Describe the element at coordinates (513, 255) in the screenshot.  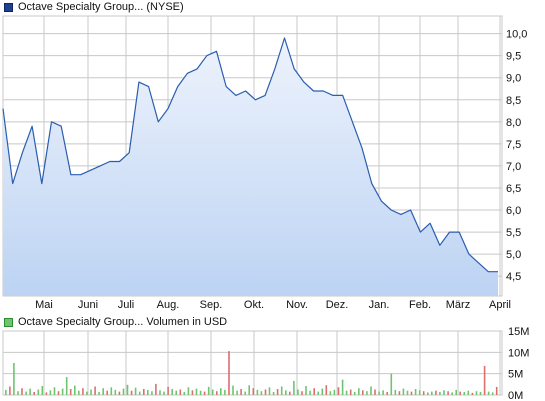
I see `y-tick-label: 5,0` at that location.